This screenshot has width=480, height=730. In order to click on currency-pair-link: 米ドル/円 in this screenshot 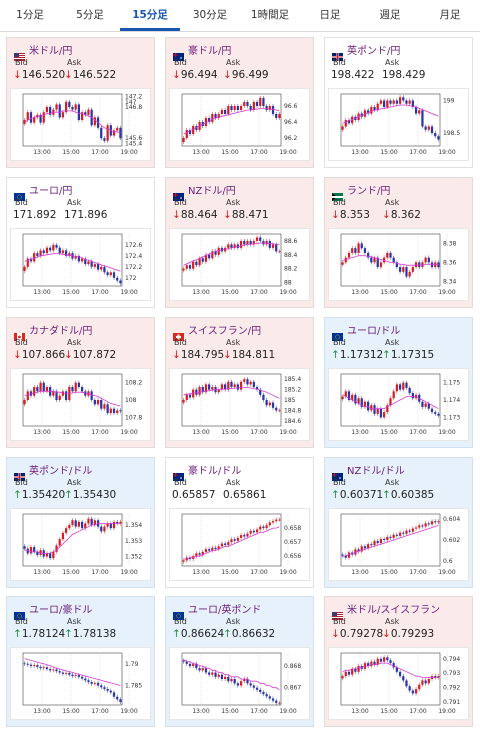, I will do `click(51, 51)`.